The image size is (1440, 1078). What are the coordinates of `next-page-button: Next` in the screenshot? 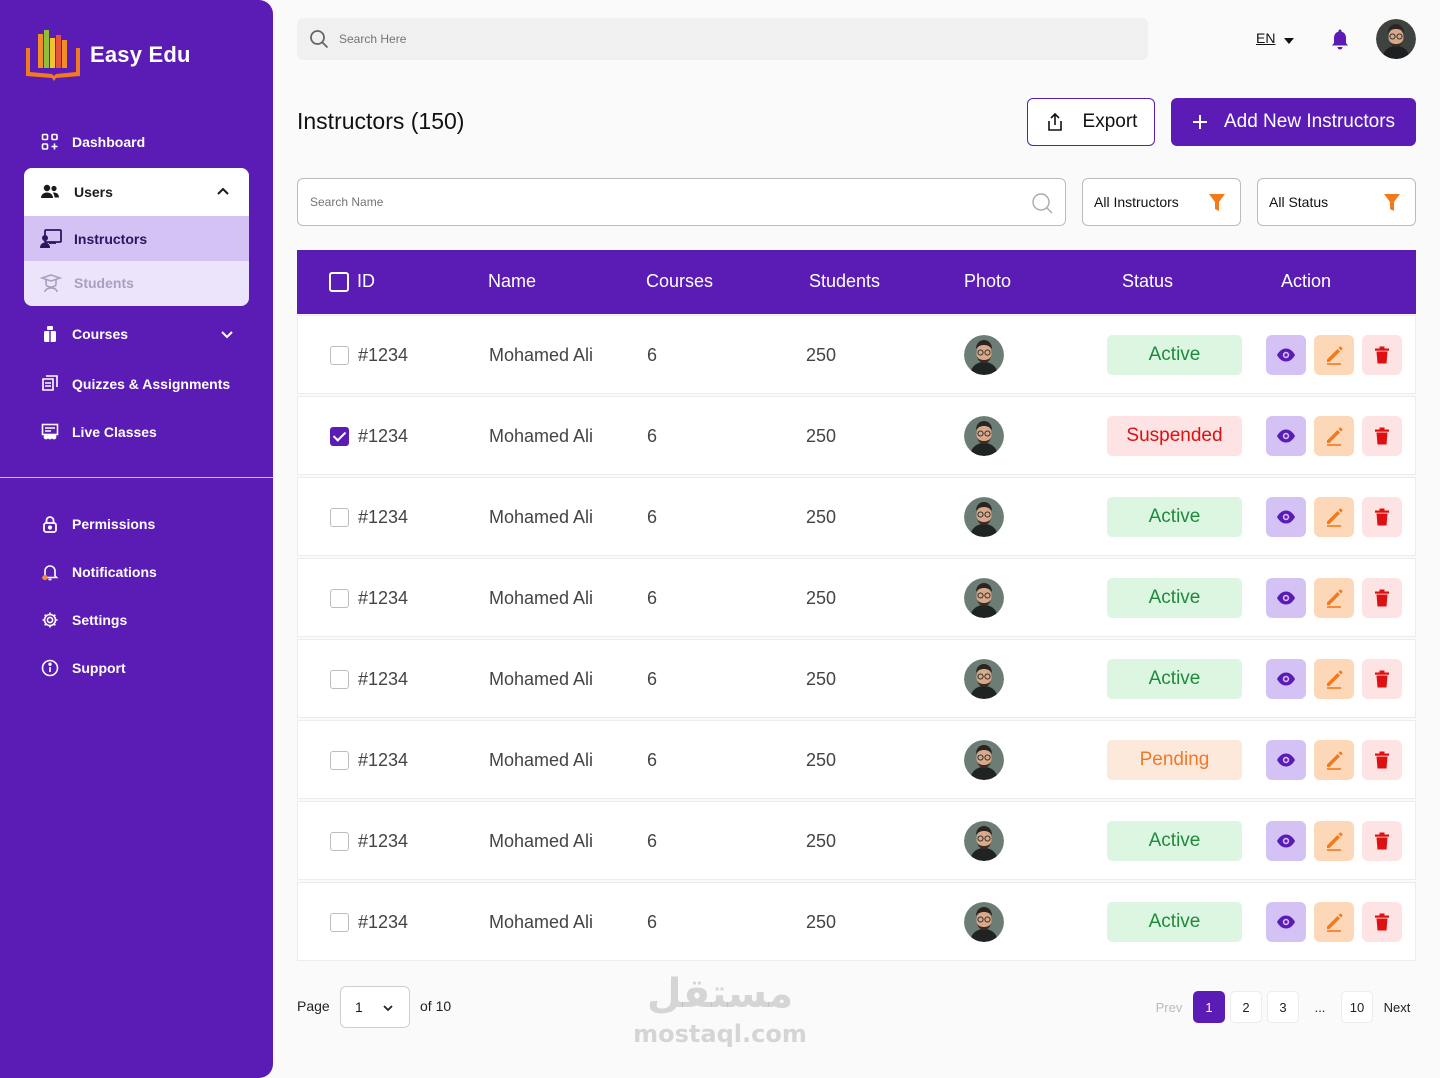 It's located at (1397, 1007).